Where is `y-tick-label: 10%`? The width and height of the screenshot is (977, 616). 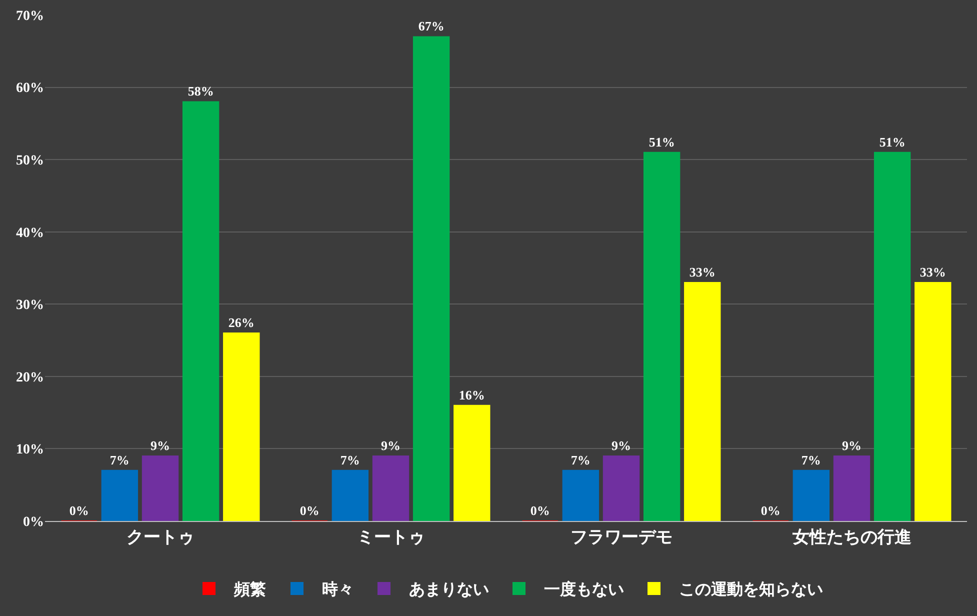 y-tick-label: 10% is located at coordinates (30, 450).